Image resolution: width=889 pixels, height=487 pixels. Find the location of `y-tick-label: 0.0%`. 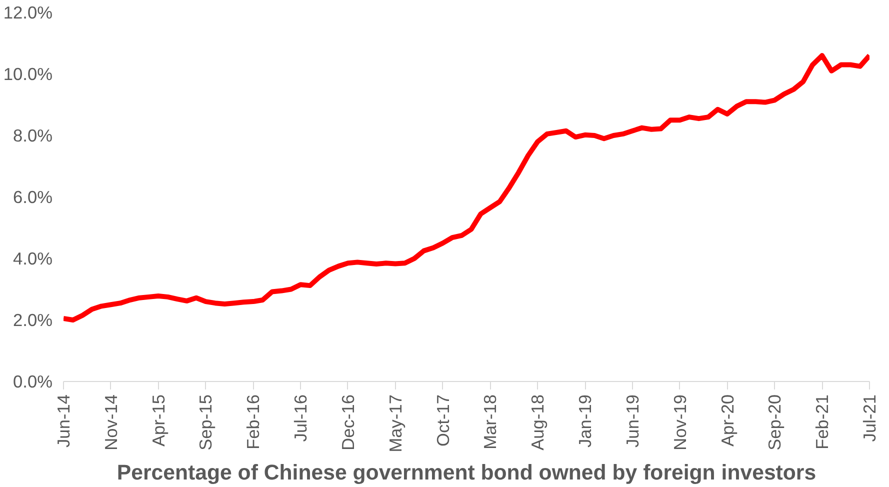

y-tick-label: 0.0% is located at coordinates (33, 382).